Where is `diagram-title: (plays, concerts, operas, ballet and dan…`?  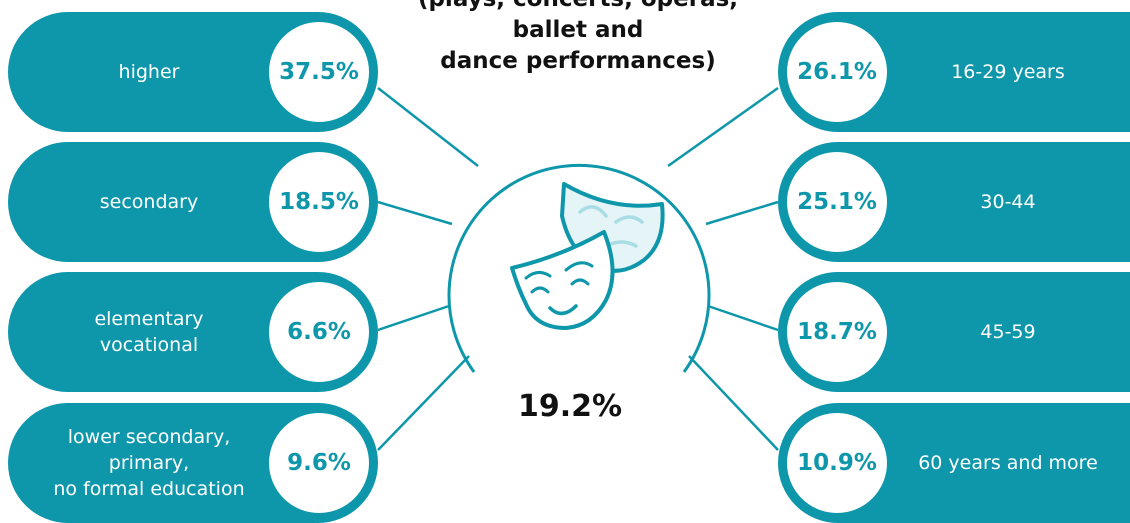 diagram-title: (plays, concerts, operas, ballet and dan… is located at coordinates (578, 37).